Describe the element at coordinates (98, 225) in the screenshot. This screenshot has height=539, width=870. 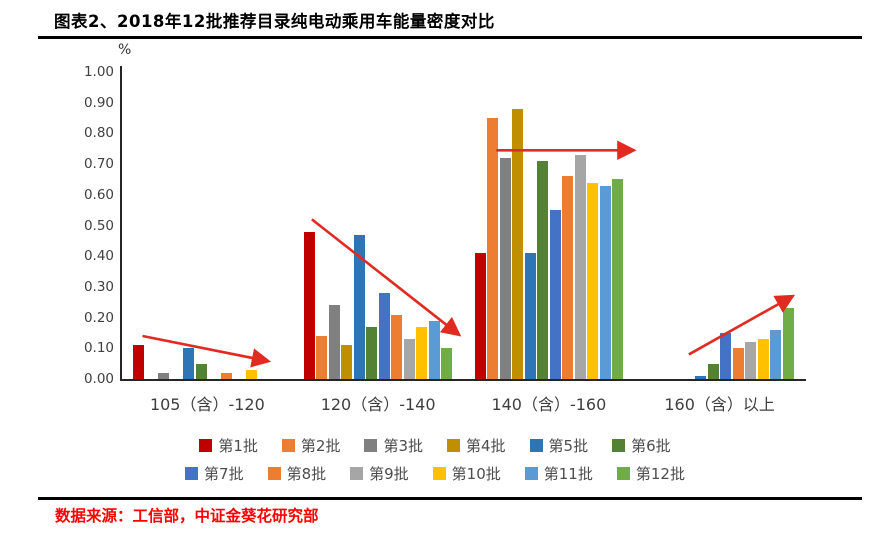
I see `y-tick-label: 0.50` at that location.